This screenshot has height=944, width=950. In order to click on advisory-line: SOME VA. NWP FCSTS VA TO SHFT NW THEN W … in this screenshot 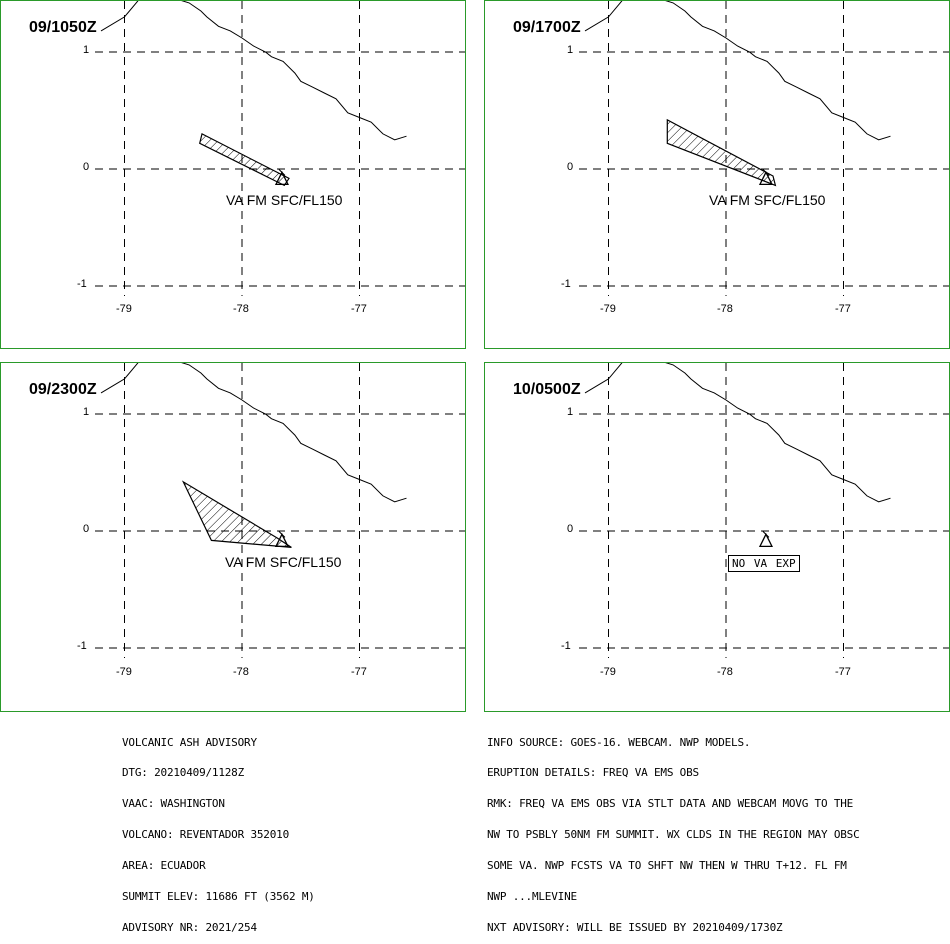, I will do `click(667, 866)`.